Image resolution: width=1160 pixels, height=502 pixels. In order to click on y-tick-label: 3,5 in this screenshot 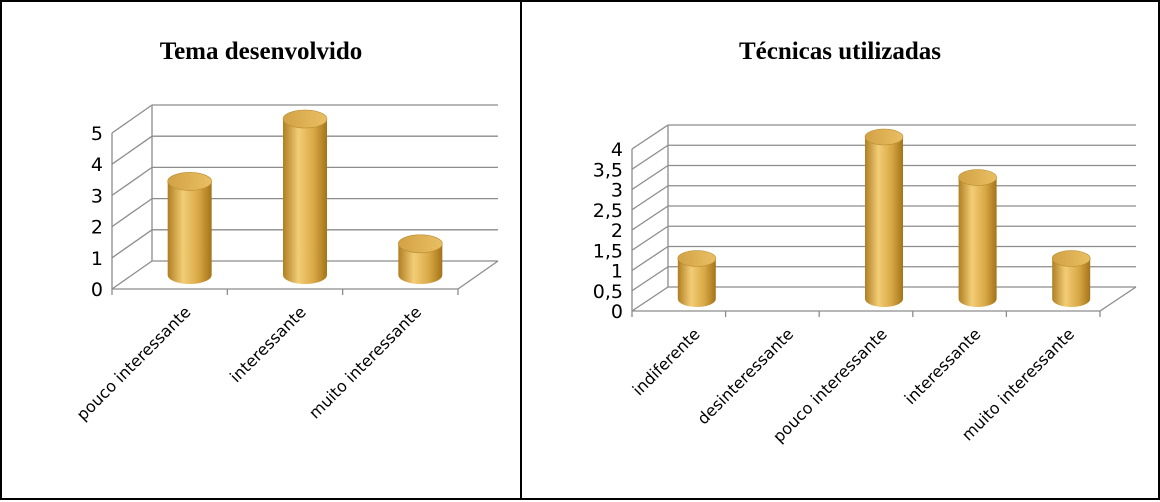, I will do `click(608, 170)`.